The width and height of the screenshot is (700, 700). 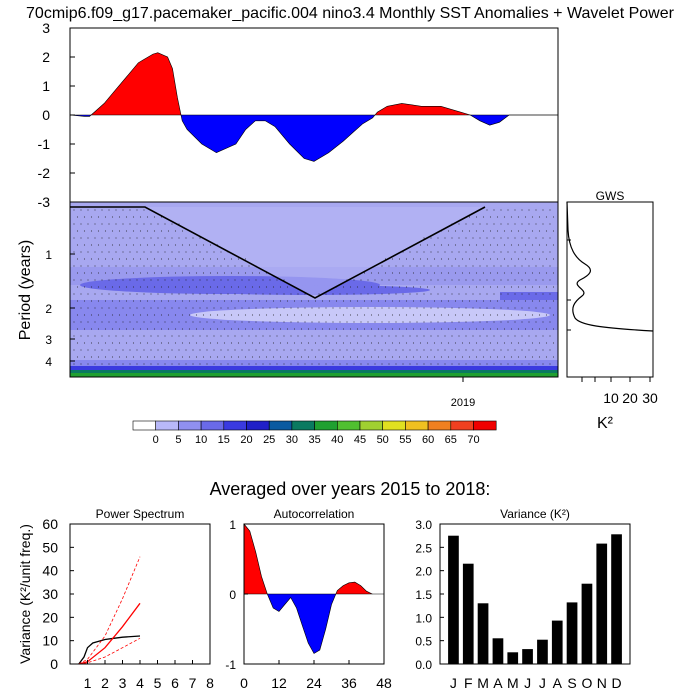 What do you see at coordinates (140, 514) in the screenshot?
I see `power-spectrum-title: Power Spectrum` at bounding box center [140, 514].